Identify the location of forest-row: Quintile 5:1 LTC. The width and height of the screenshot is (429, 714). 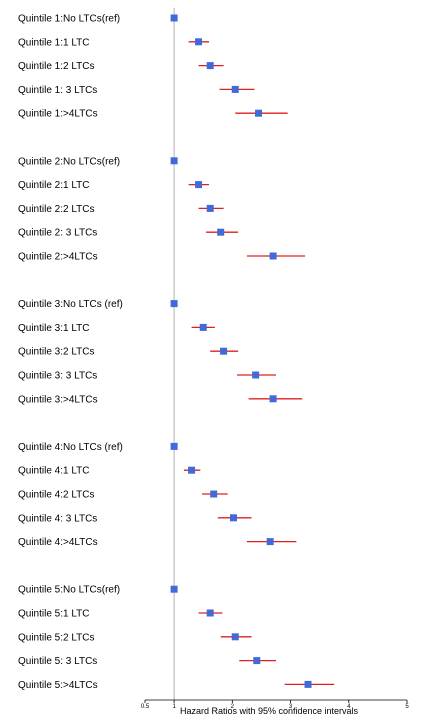
(120, 614).